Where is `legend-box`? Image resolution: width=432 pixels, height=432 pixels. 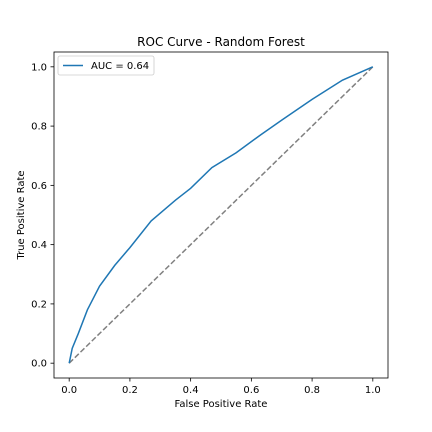
legend-box is located at coordinates (106, 65).